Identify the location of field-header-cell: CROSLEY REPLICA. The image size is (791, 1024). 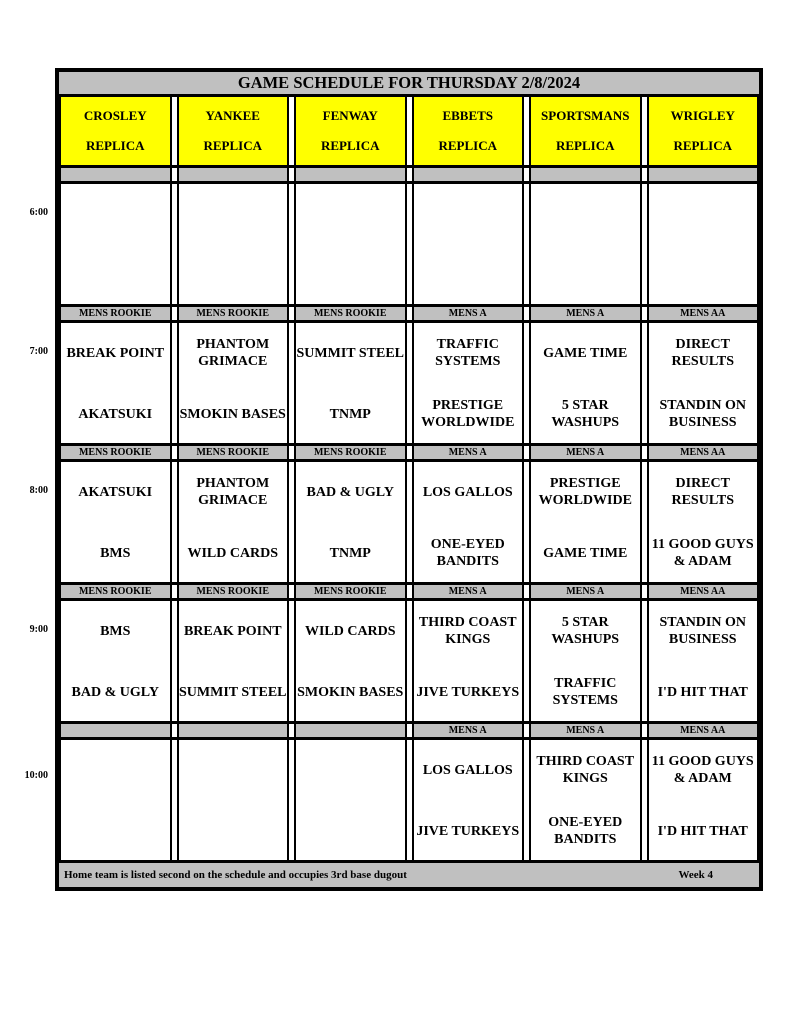
(115, 131).